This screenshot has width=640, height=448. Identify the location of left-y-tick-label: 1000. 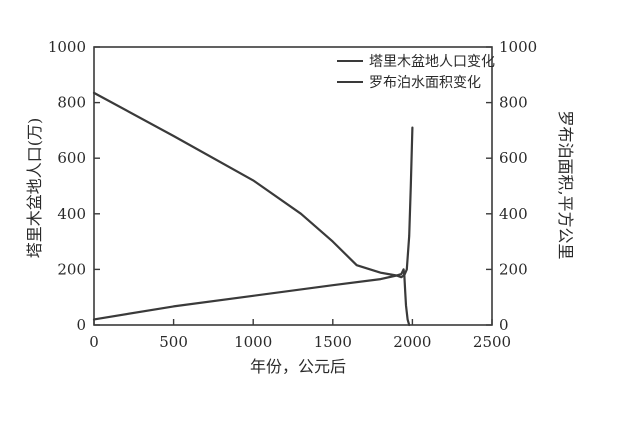
(67, 47).